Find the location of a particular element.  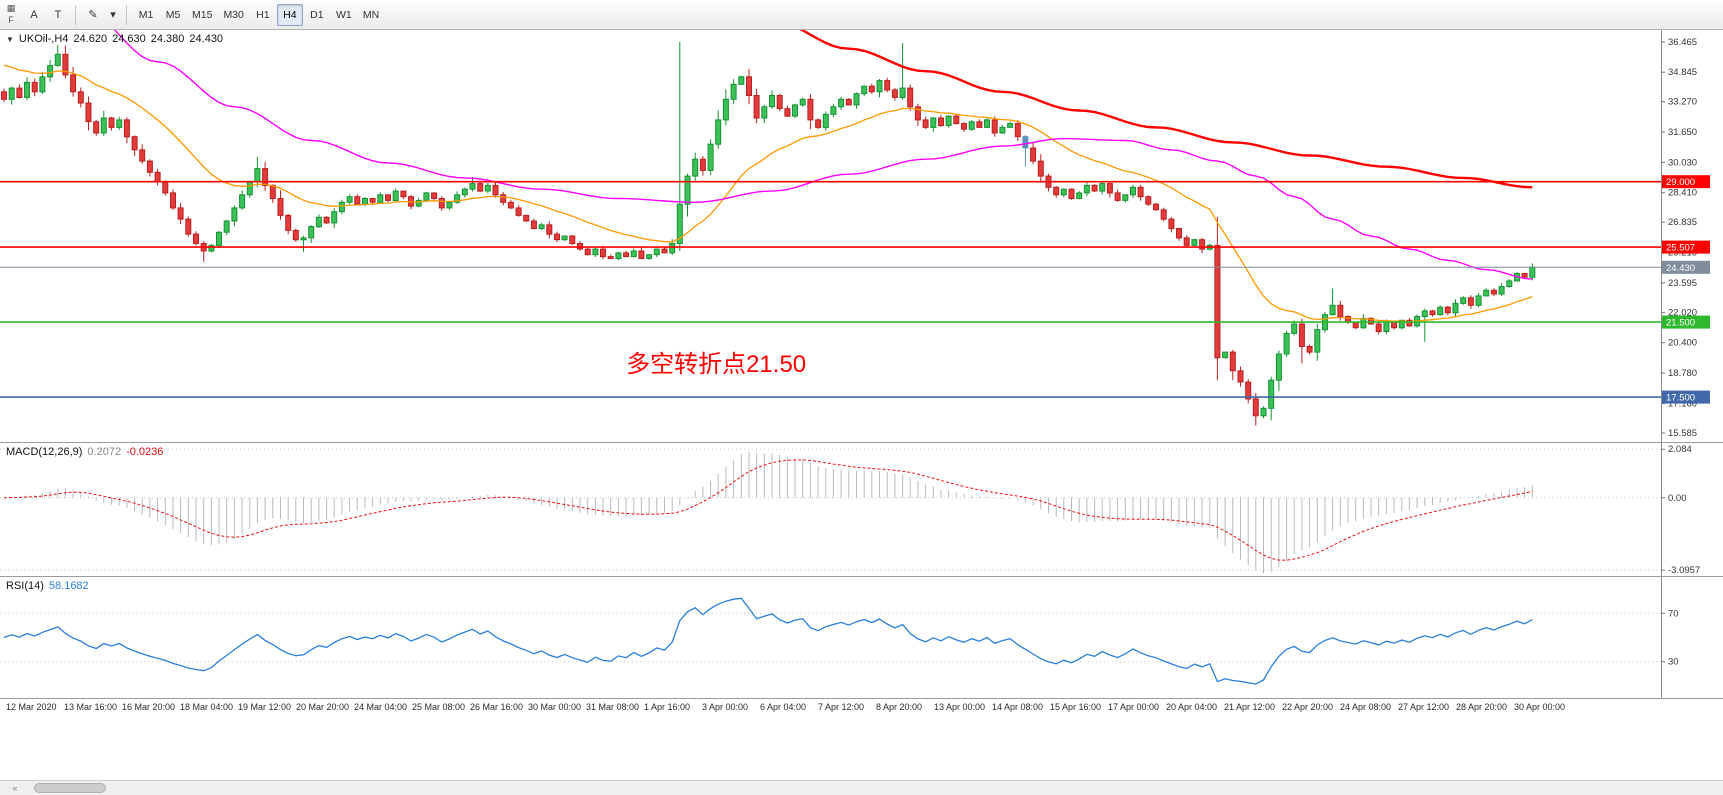

time-axis-label: 22 Apr 20:00 is located at coordinates (1308, 707).